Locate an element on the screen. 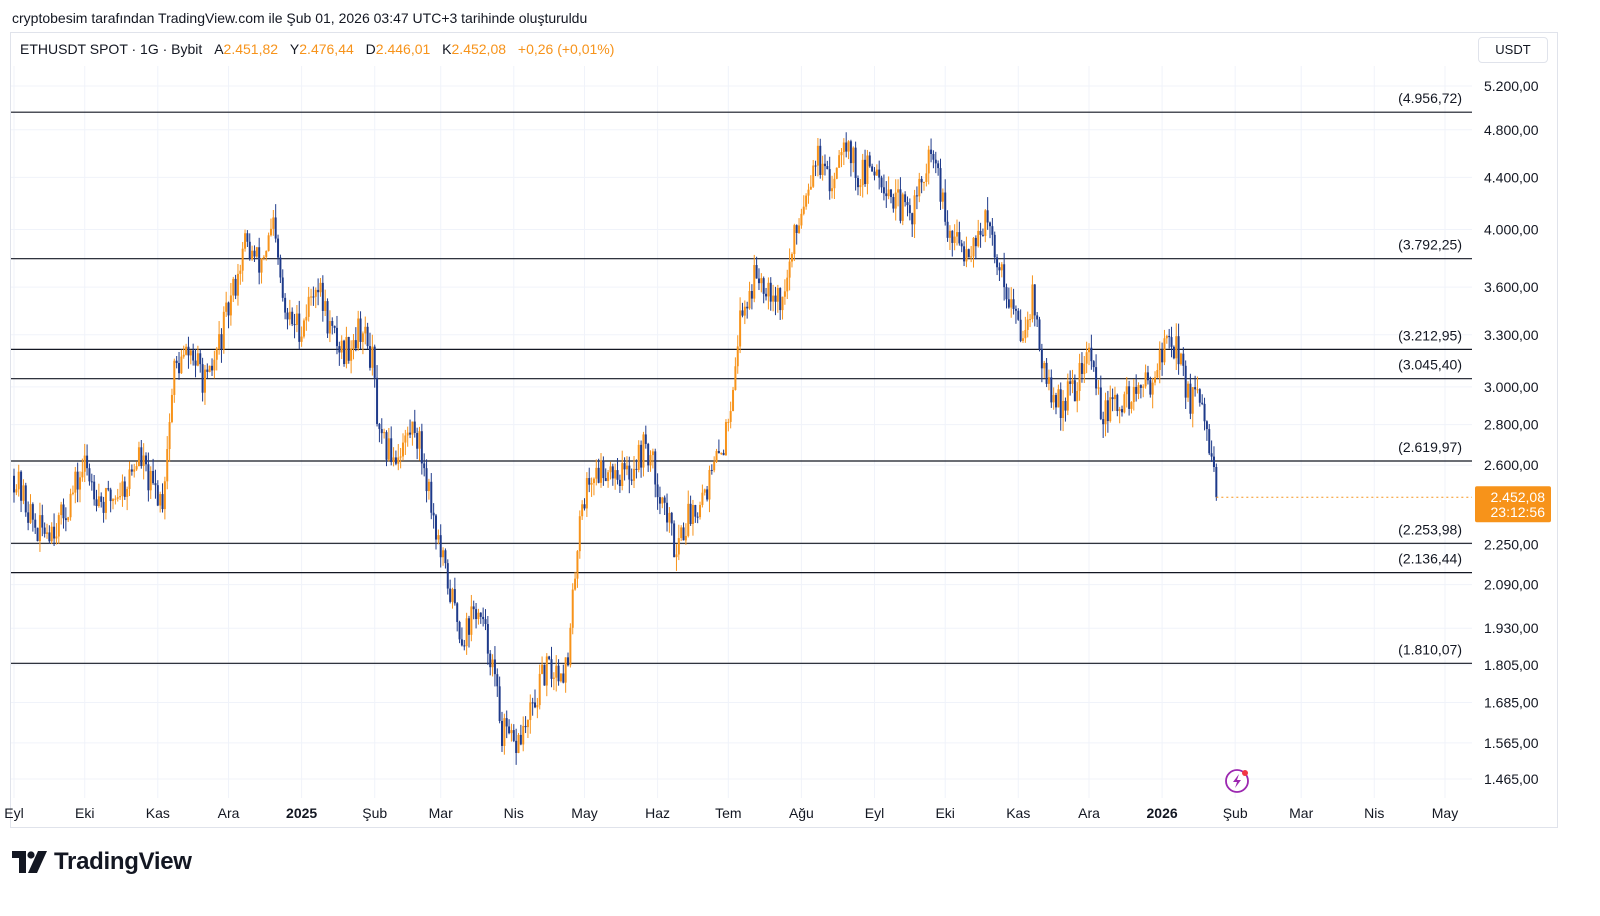 This screenshot has width=1600, height=916. tradingview-logo: TradingView is located at coordinates (102, 862).